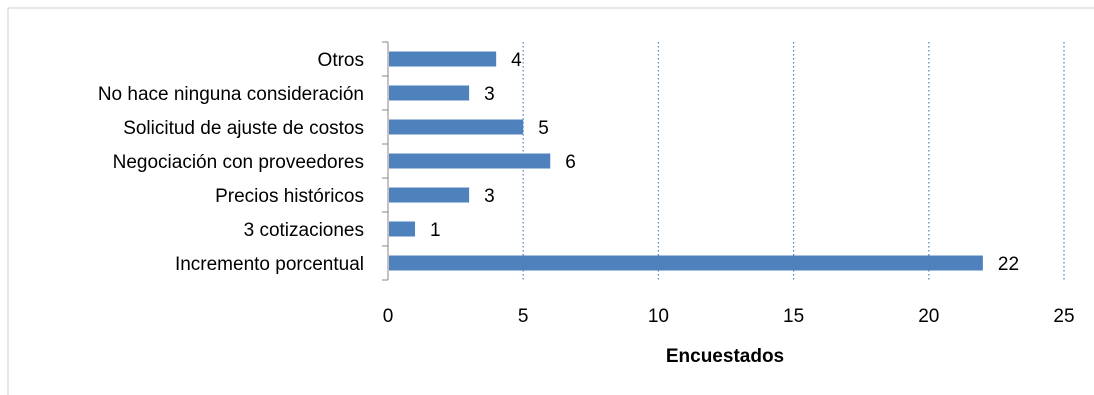 The image size is (1094, 395). Describe the element at coordinates (385, 161) in the screenshot. I see `axes` at that location.